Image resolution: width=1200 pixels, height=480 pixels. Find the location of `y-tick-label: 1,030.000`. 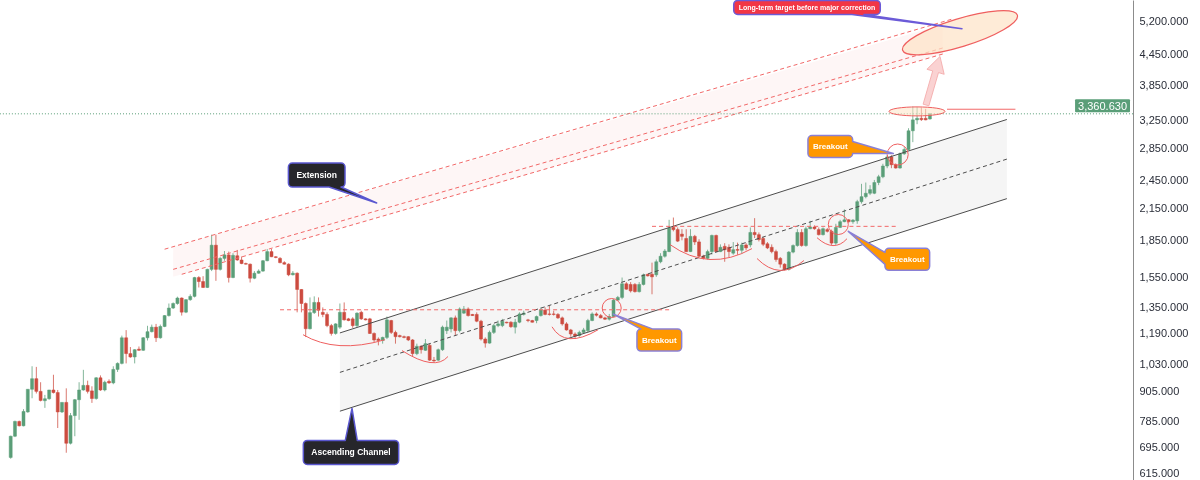

y-tick-label: 1,030.000 is located at coordinates (1164, 363).